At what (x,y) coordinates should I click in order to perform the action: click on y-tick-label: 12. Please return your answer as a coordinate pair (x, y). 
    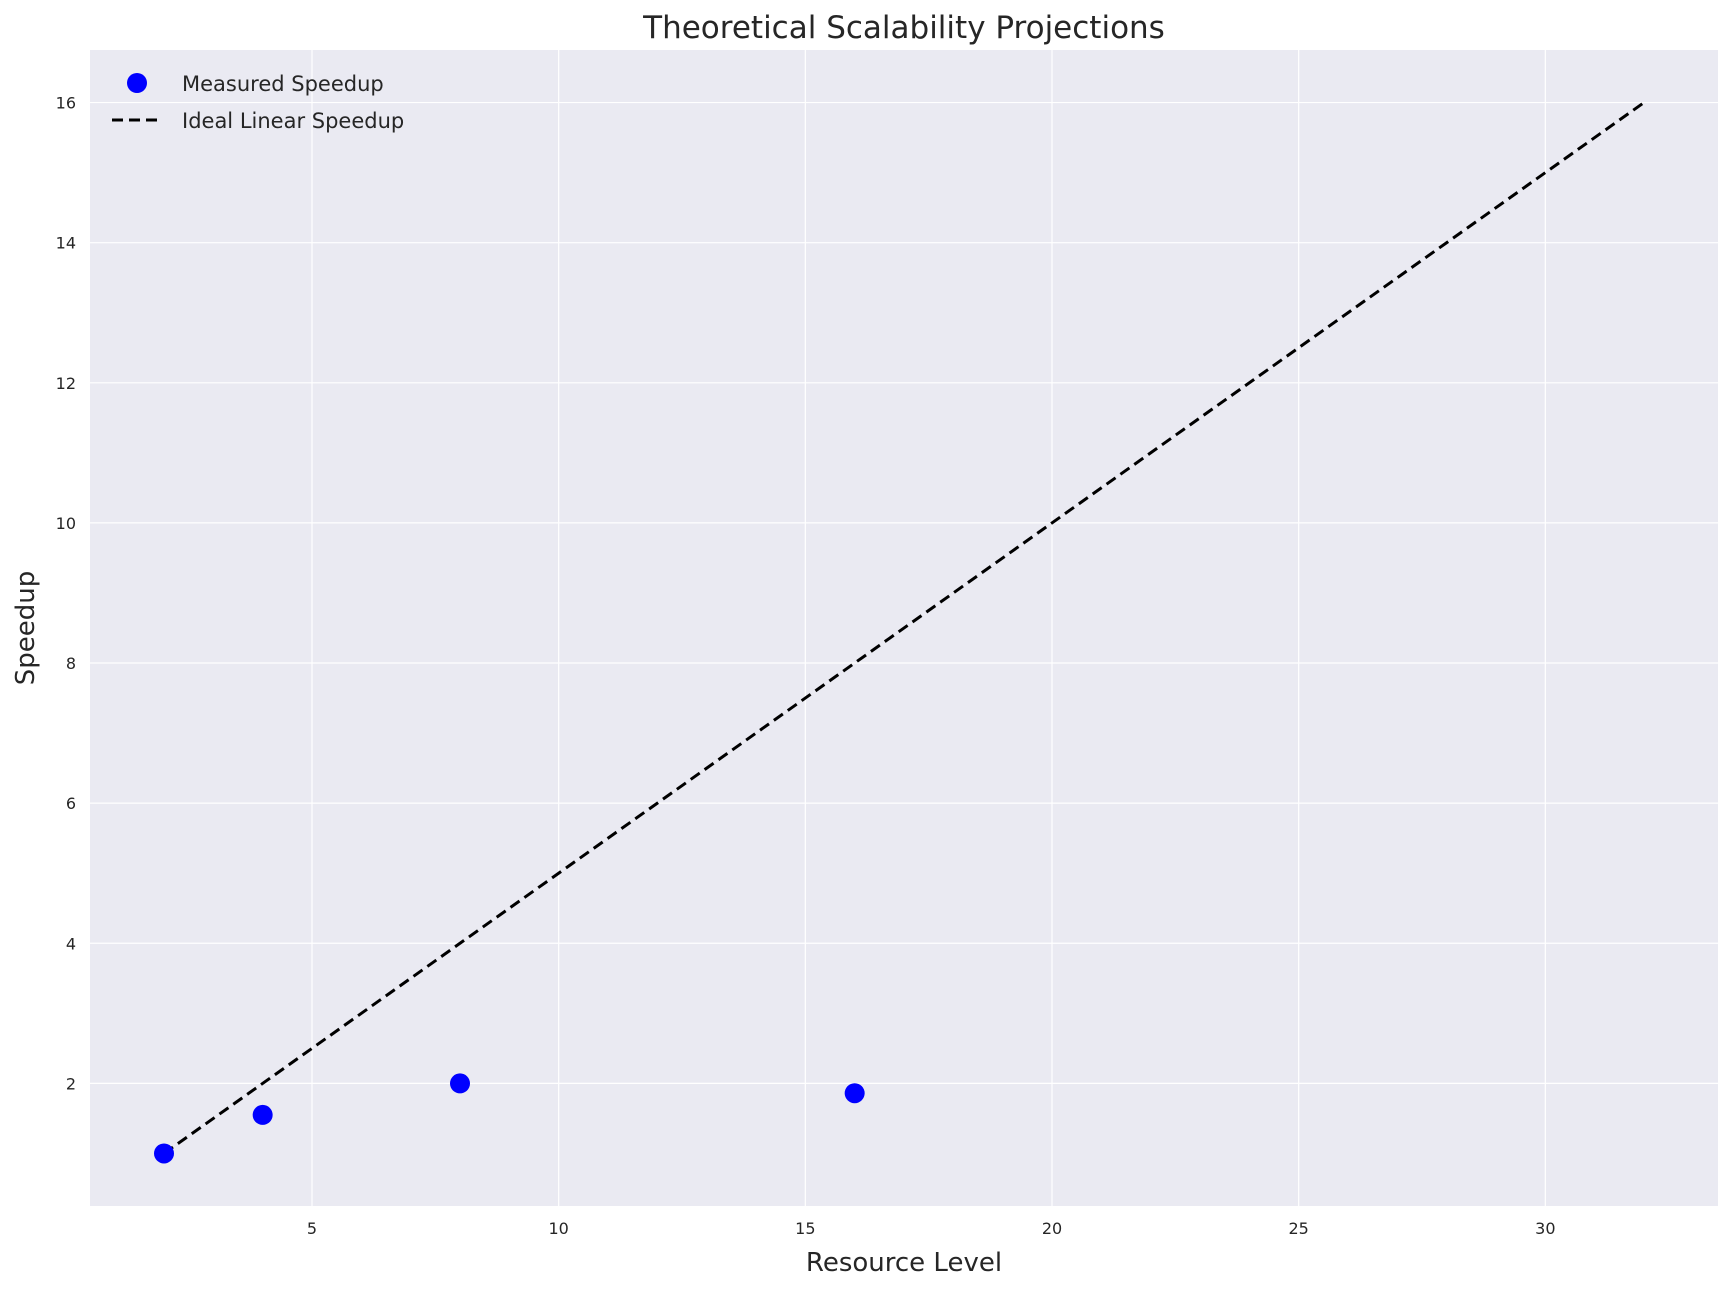
    Looking at the image, I should click on (66, 383).